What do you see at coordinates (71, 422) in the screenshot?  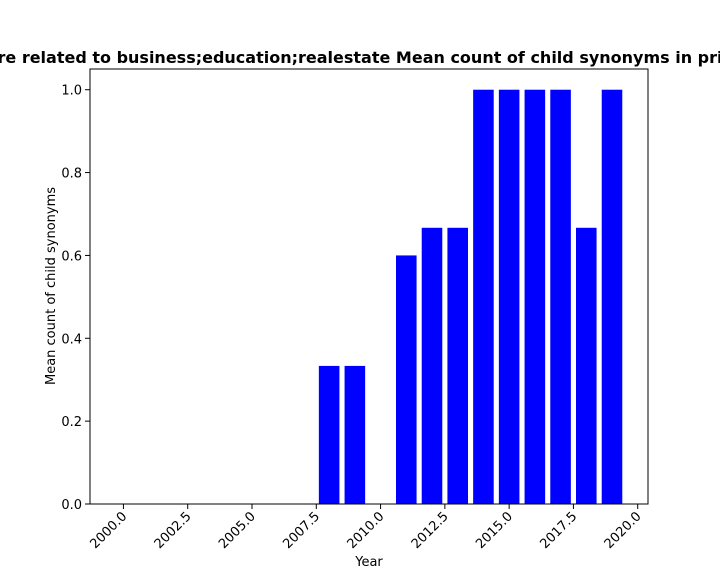 I see `y-tick-label: 0.2` at bounding box center [71, 422].